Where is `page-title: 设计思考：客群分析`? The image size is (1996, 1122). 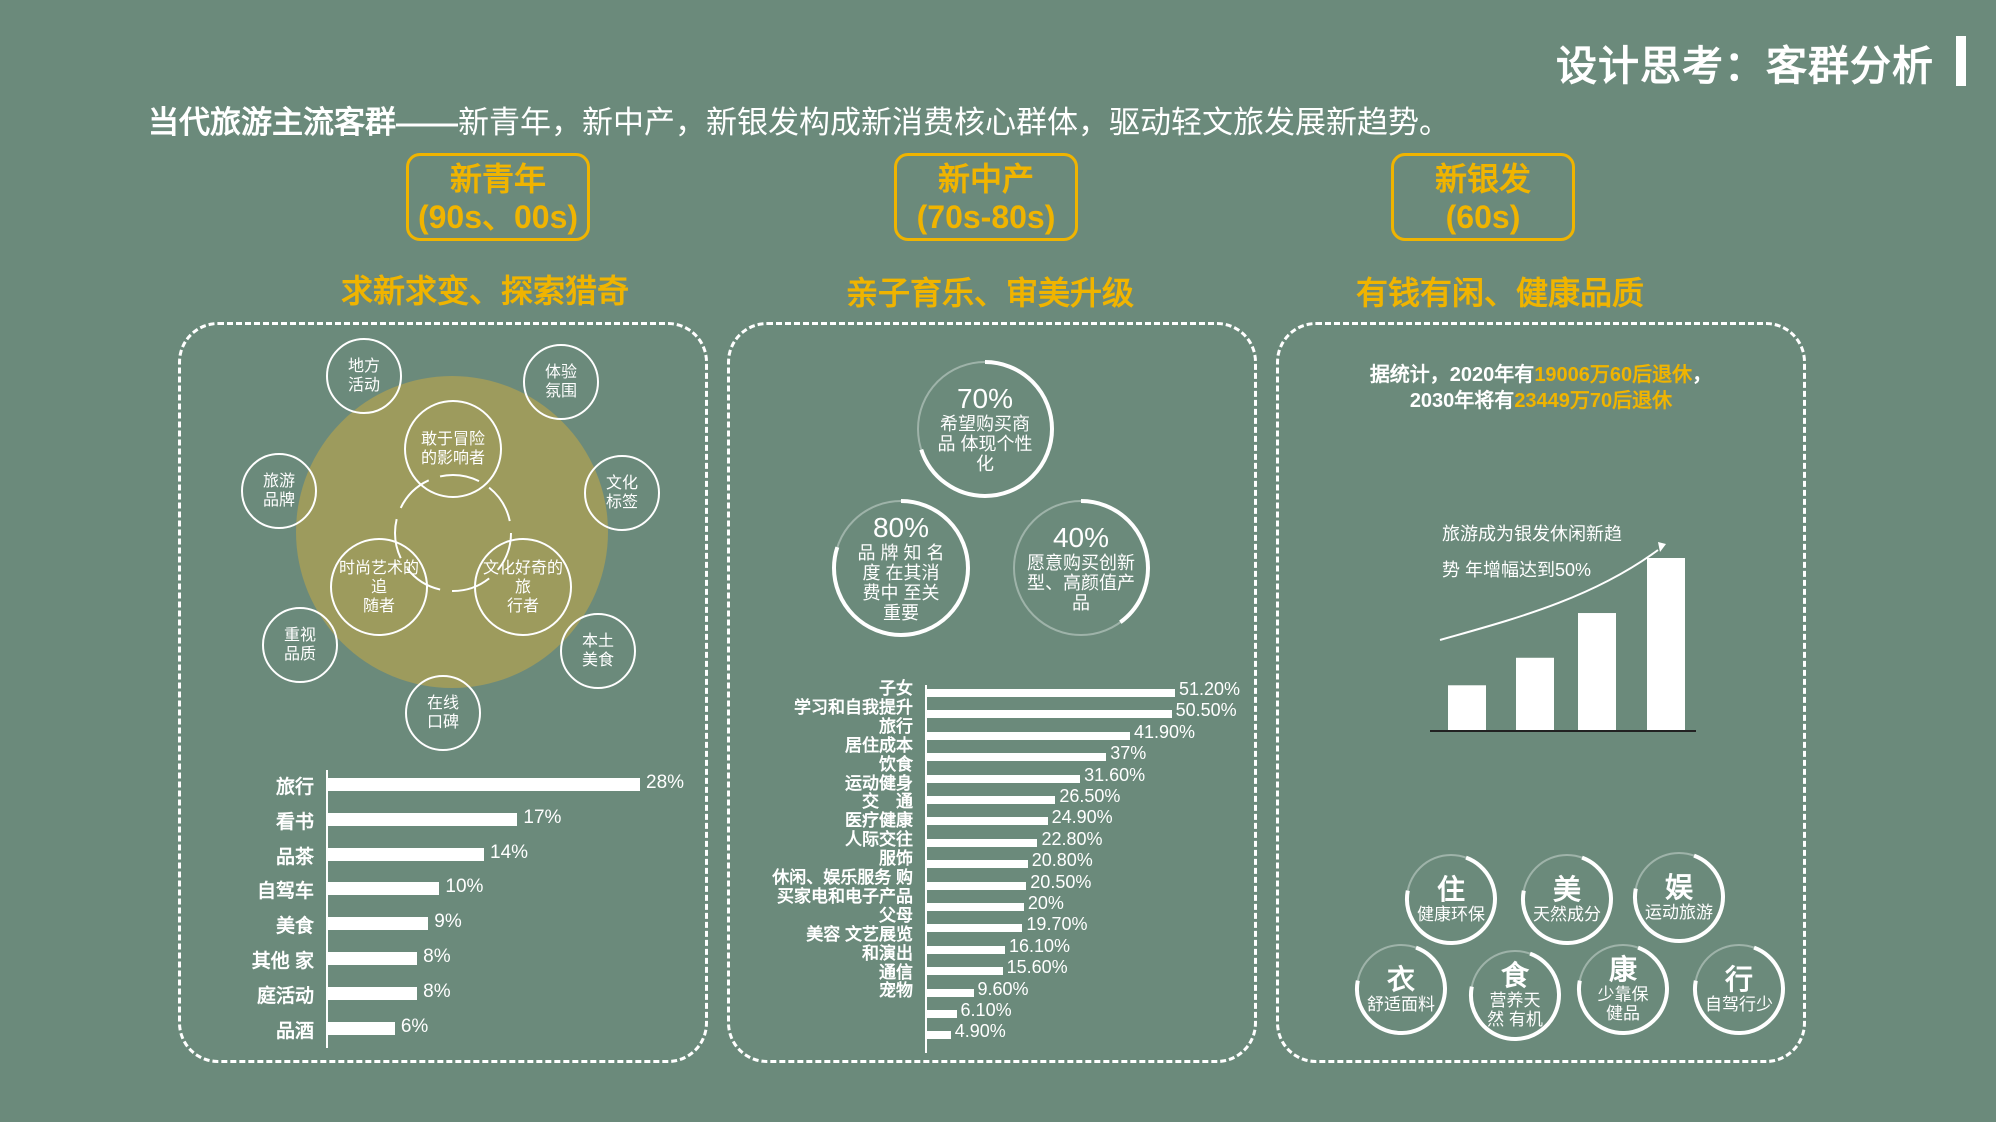 page-title: 设计思考：客群分析 is located at coordinates (1745, 66).